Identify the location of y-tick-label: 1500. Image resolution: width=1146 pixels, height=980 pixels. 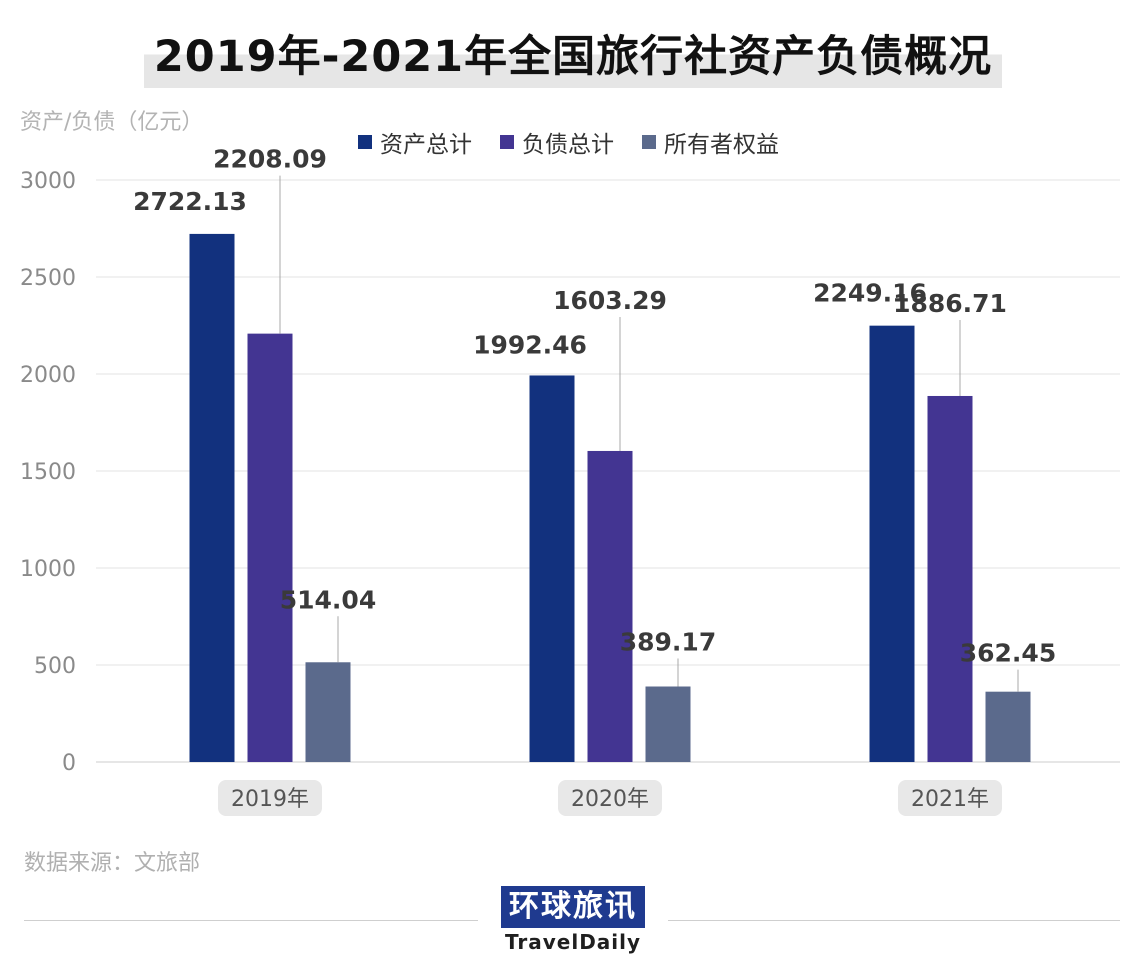
(48, 472).